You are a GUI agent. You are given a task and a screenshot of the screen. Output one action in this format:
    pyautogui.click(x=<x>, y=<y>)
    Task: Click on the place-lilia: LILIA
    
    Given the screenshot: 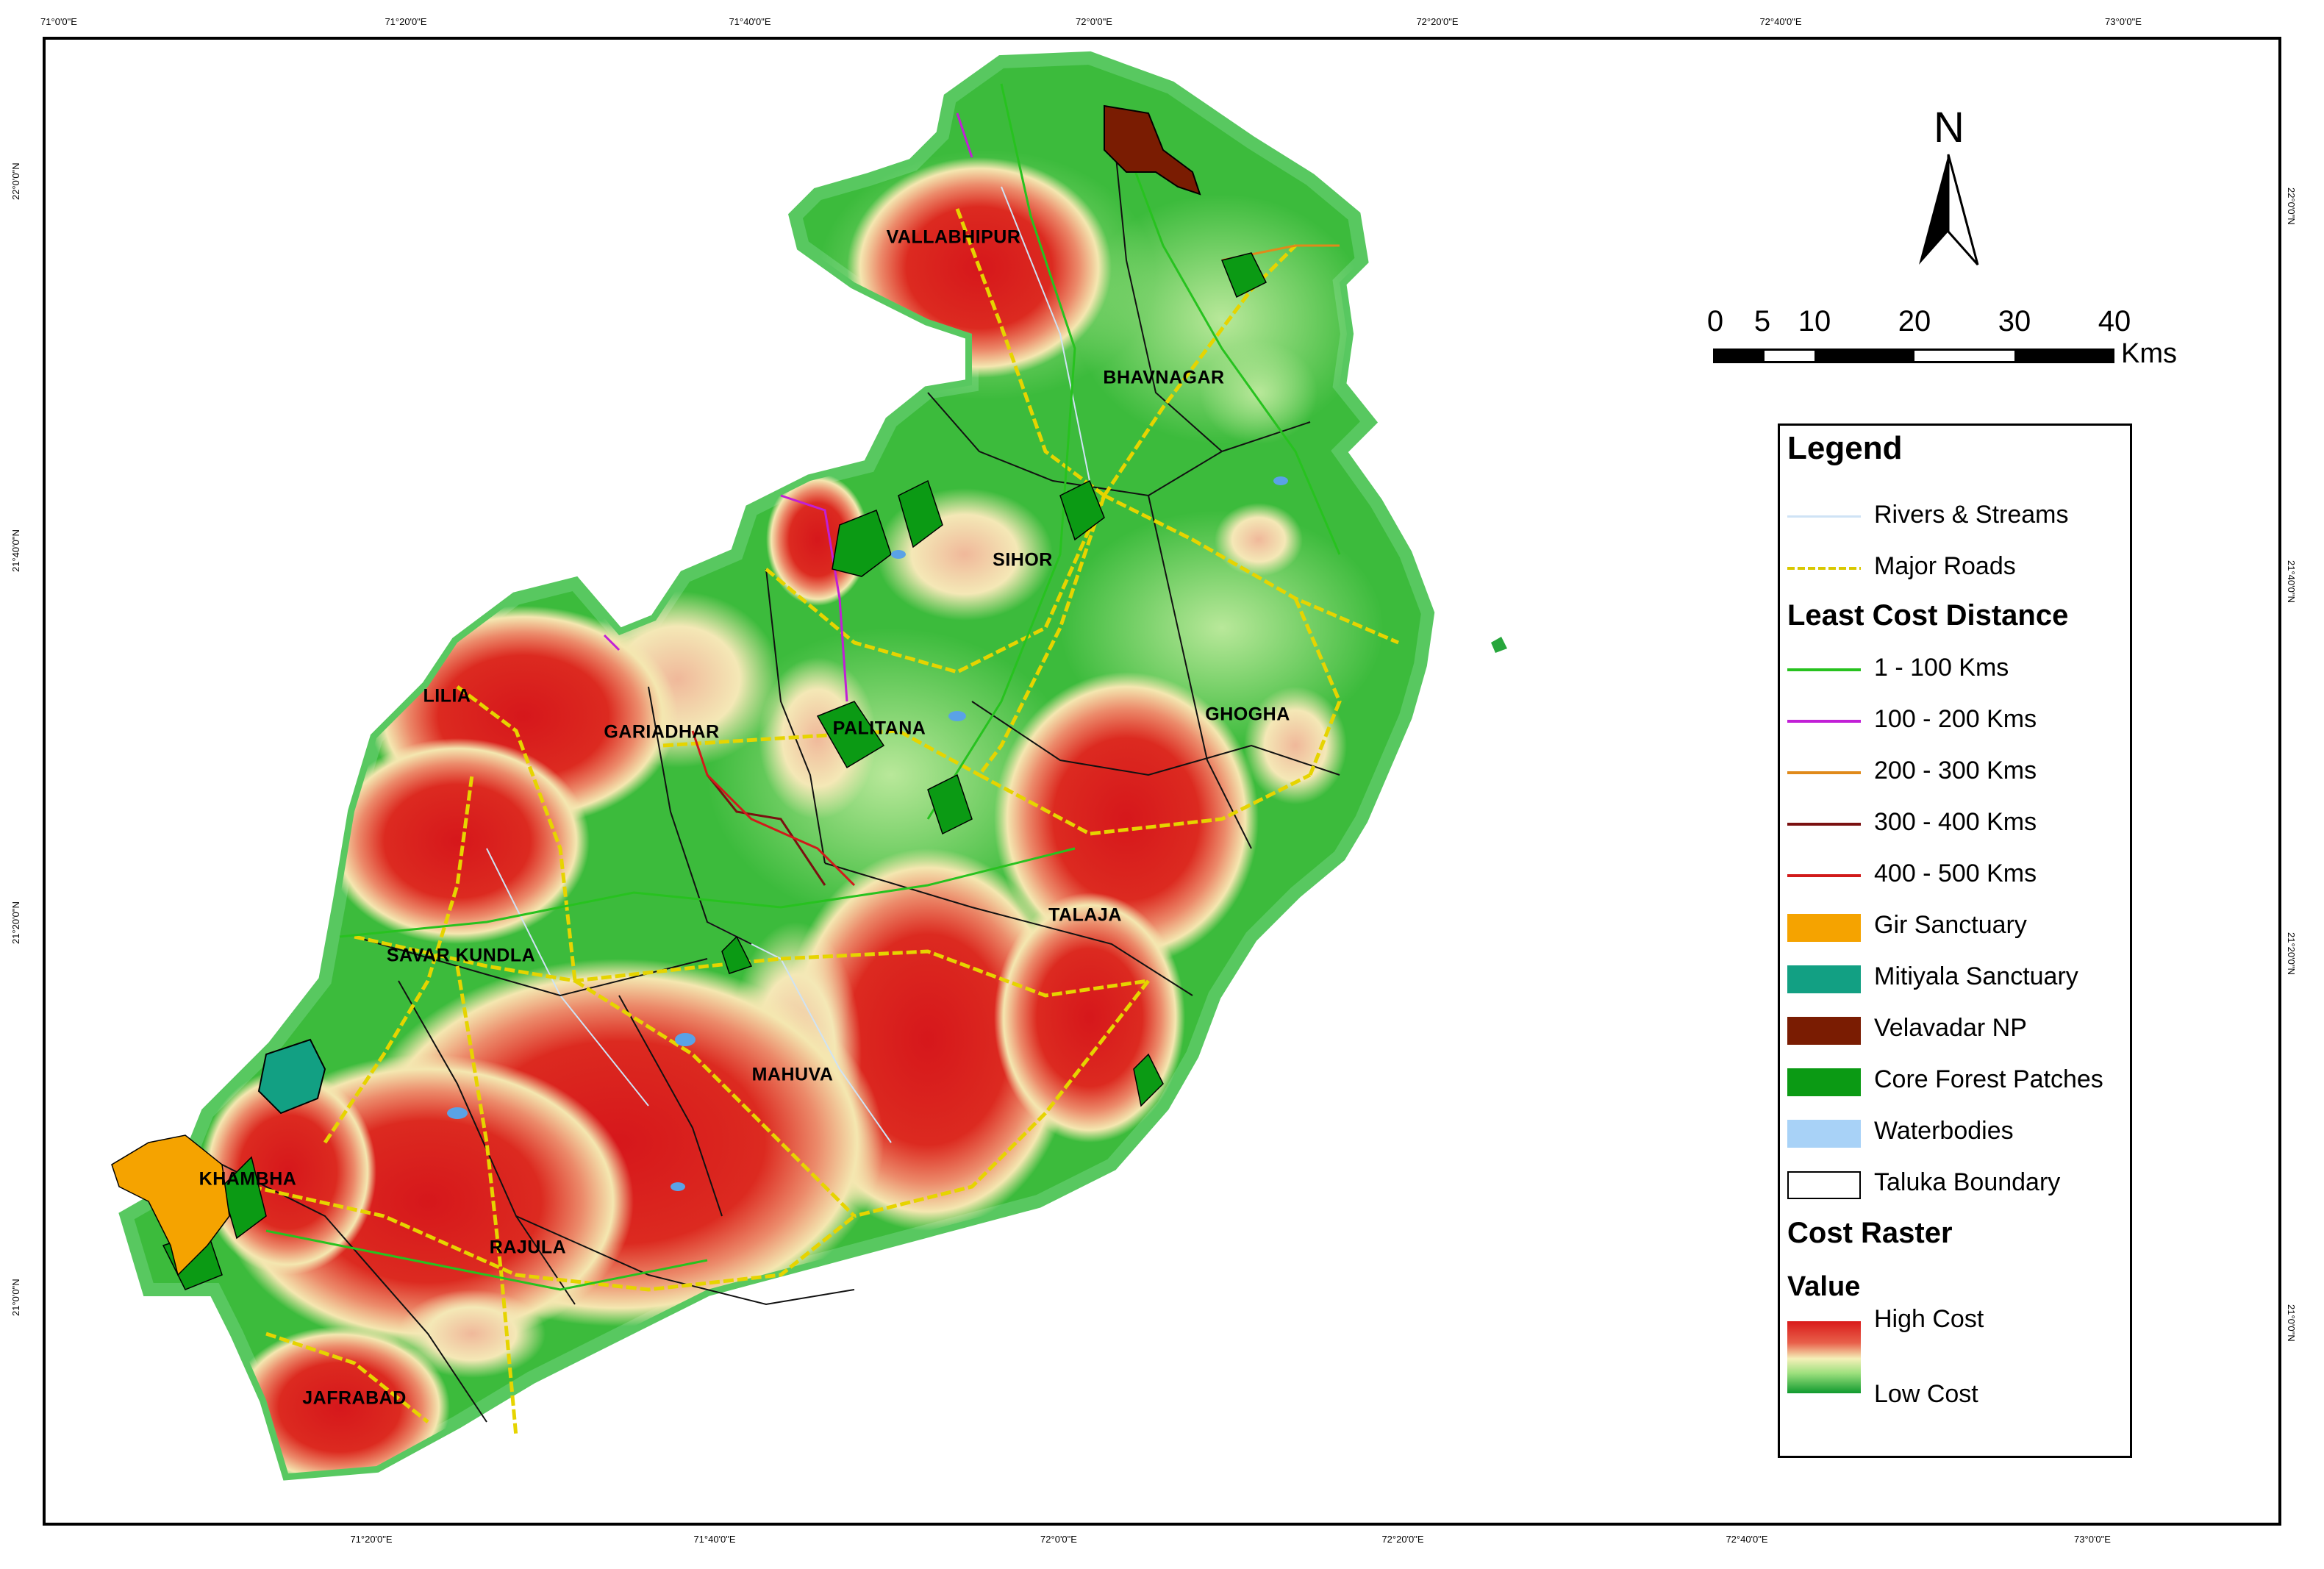 What is the action you would take?
    pyautogui.click(x=447, y=696)
    